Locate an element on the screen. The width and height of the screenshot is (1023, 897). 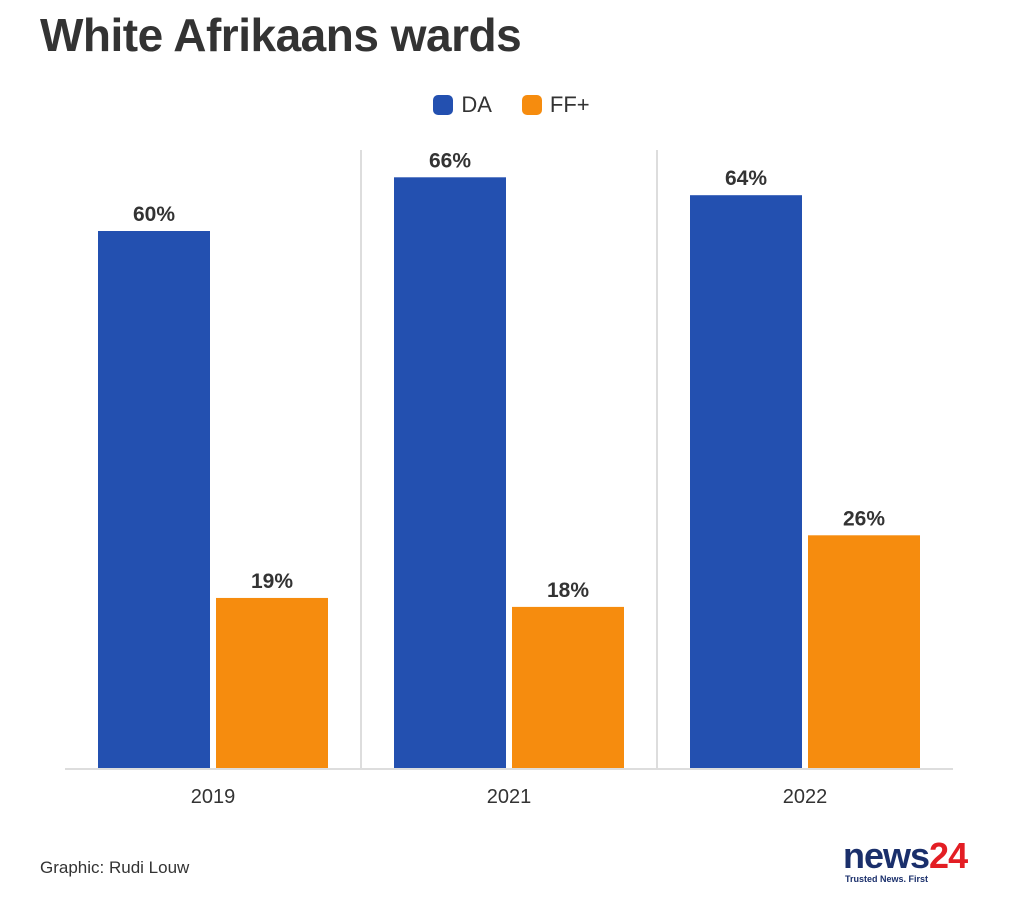
logo-number-text: 24 is located at coordinates (948, 855).